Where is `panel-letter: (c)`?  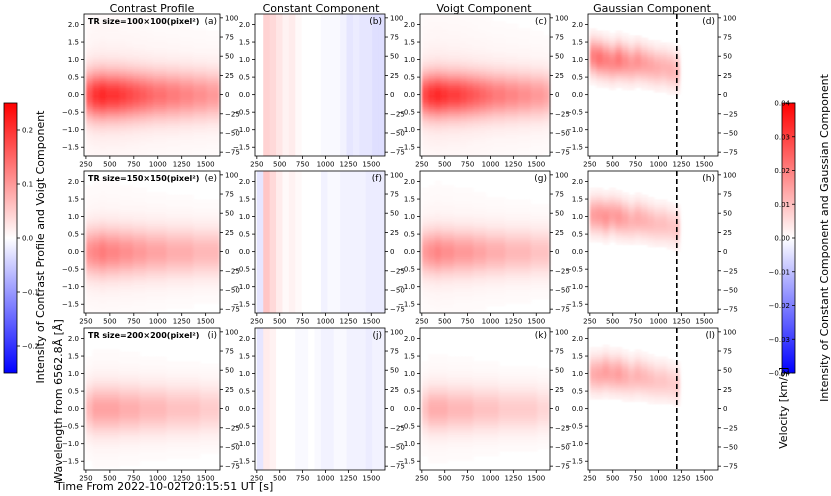
panel-letter: (c) is located at coordinates (541, 22).